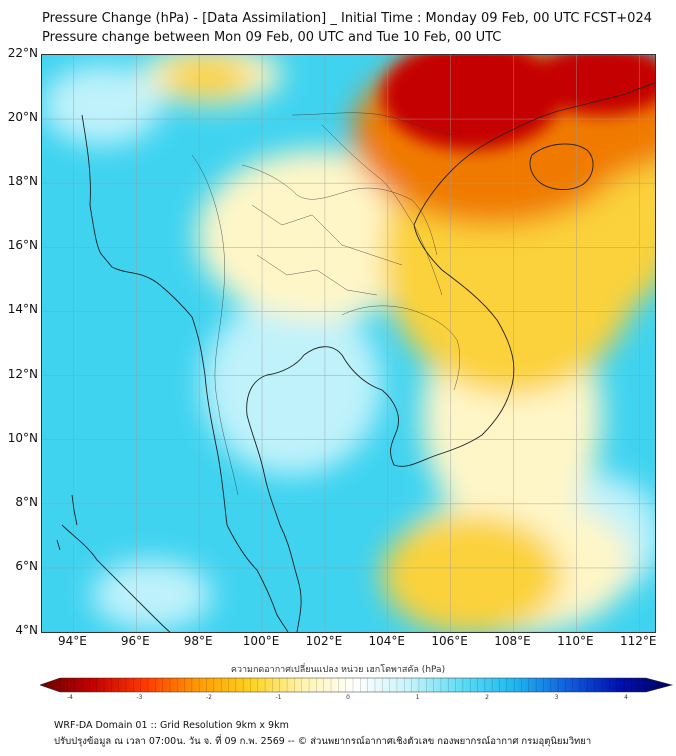 The width and height of the screenshot is (676, 756). Describe the element at coordinates (464, 340) in the screenshot. I see `coastline-cambodia-vietnam` at that location.